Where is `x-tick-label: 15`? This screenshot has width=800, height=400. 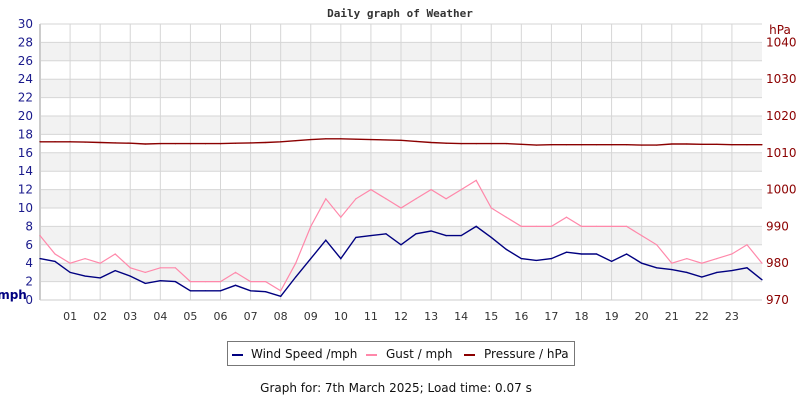 x-tick-label: 15 is located at coordinates (491, 316).